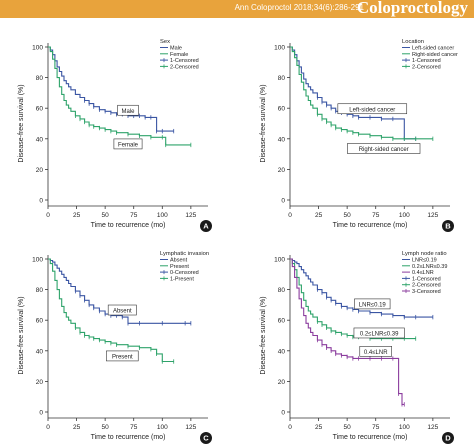  What do you see at coordinates (412, 8) in the screenshot?
I see `journal-logo: Coloproctology` at bounding box center [412, 8].